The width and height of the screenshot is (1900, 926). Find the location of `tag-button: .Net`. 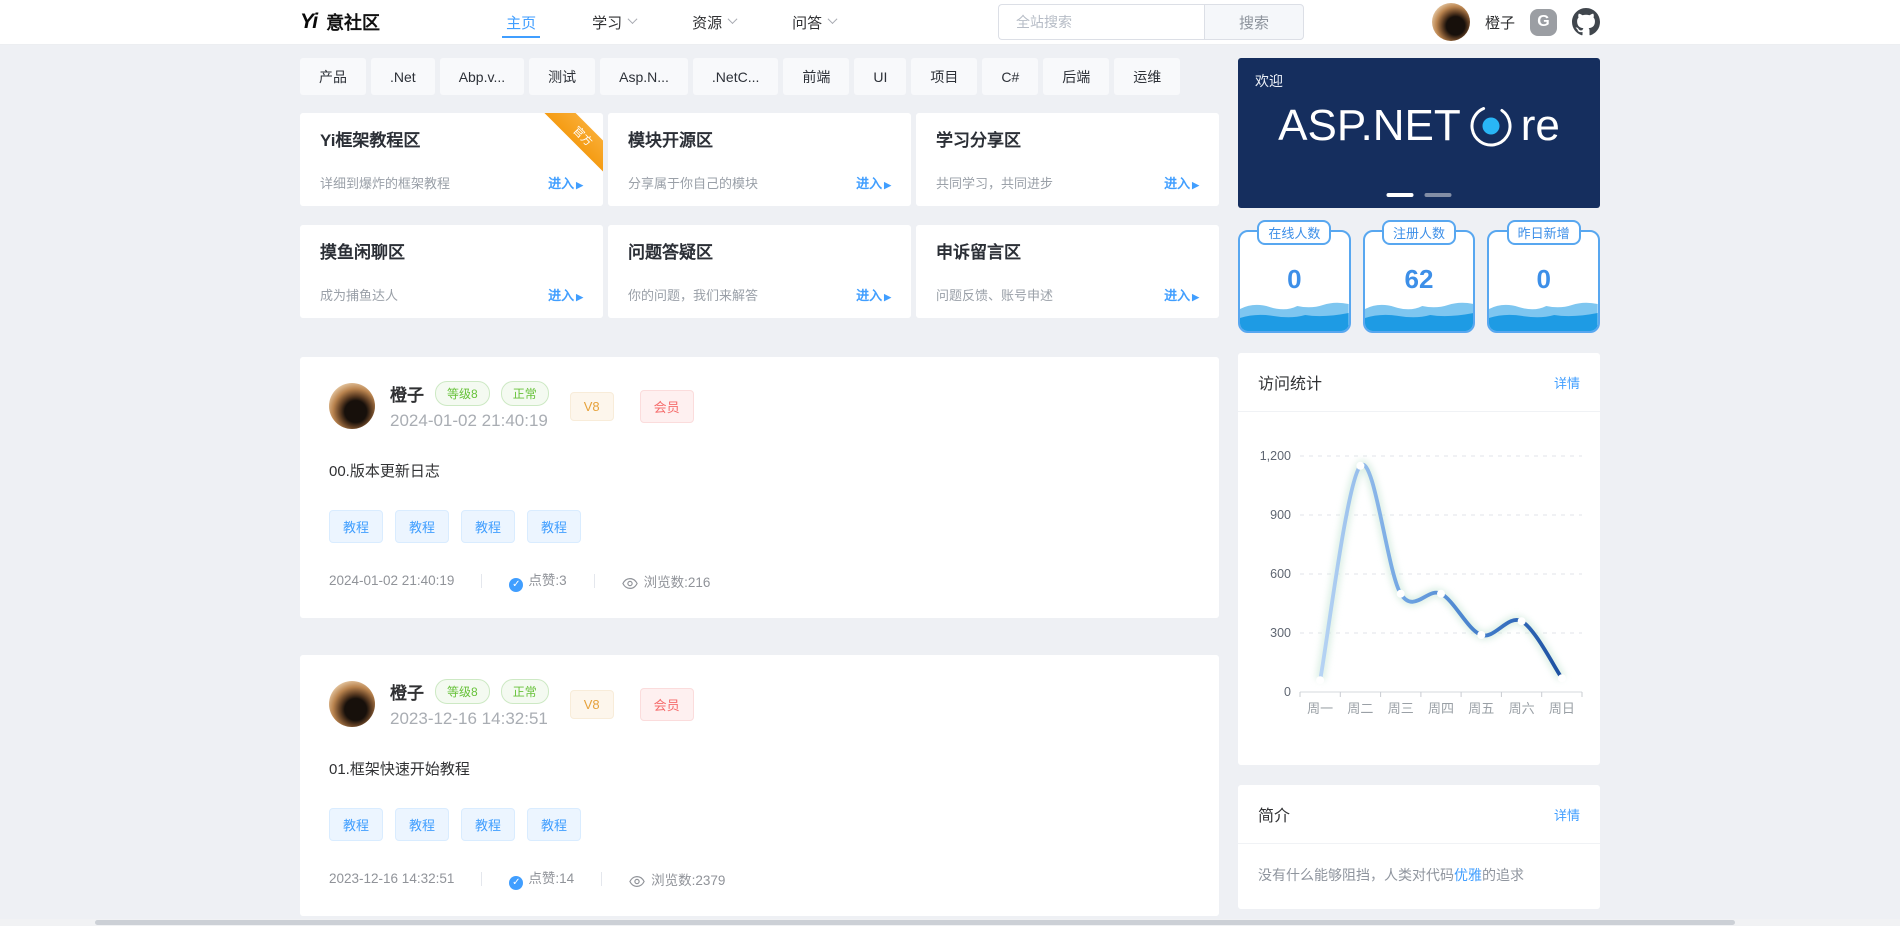

tag-button: .Net is located at coordinates (403, 76).